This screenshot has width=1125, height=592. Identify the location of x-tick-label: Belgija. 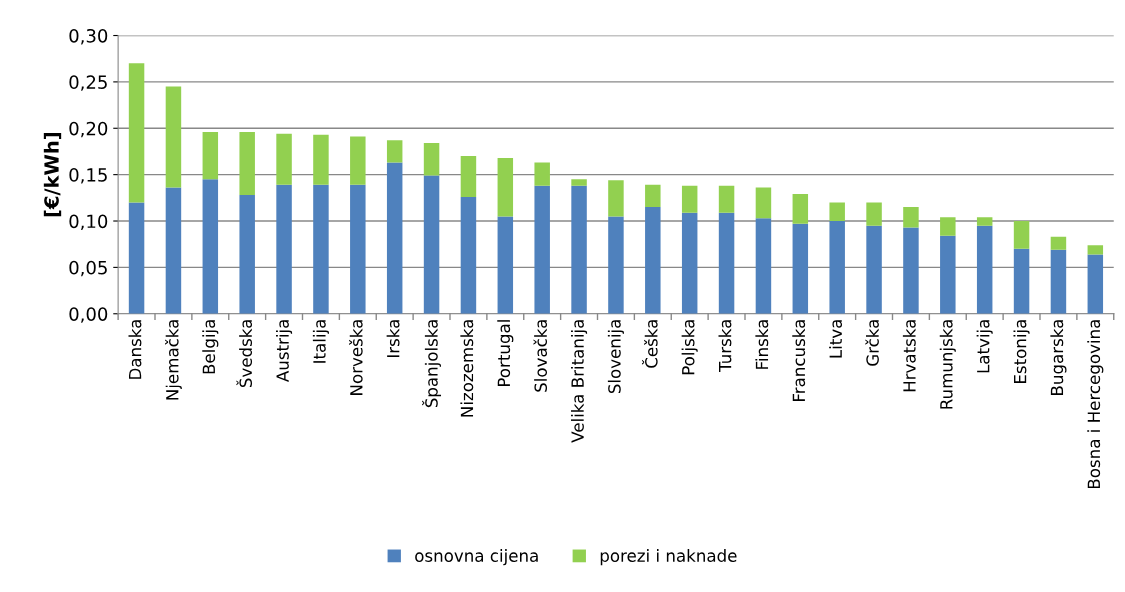
(210, 347).